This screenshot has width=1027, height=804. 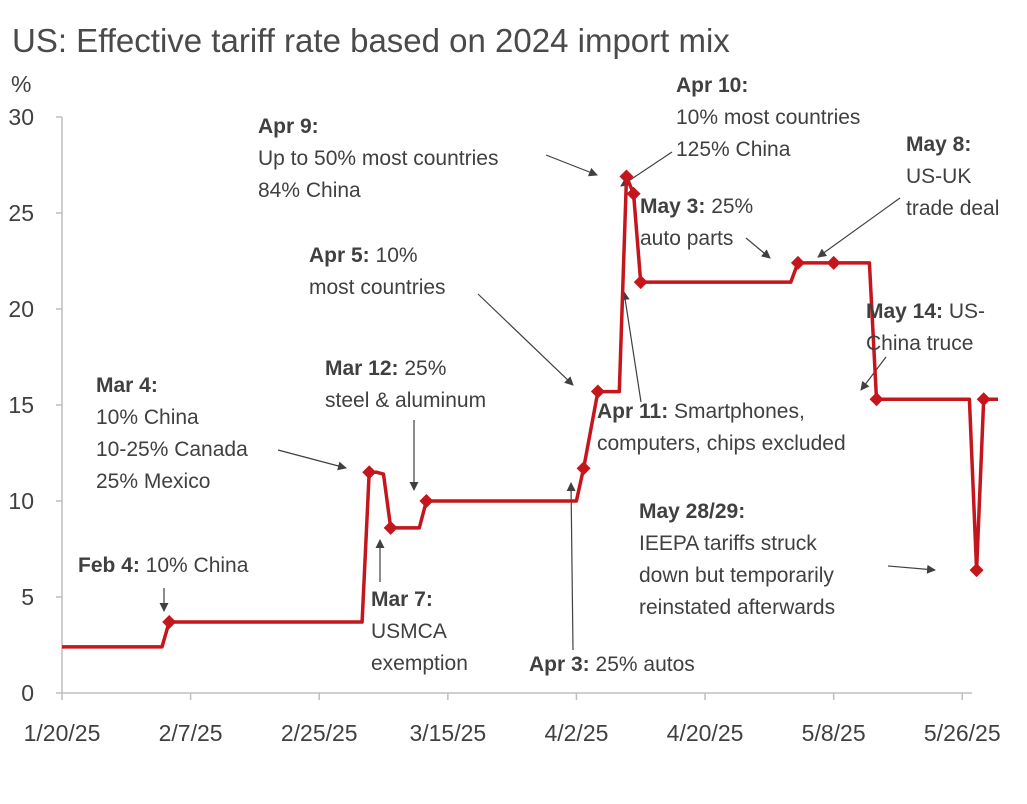 I want to click on x-tick-label: 3/15/25, so click(x=447, y=733).